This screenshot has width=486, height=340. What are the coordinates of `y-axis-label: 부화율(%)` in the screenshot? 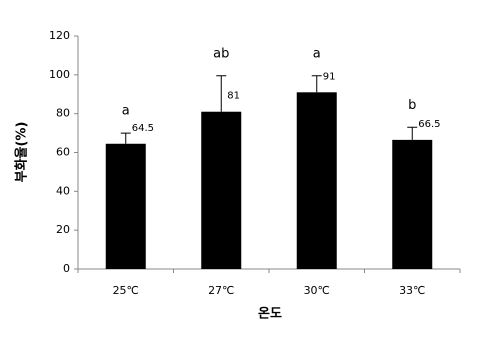 It's located at (22, 152).